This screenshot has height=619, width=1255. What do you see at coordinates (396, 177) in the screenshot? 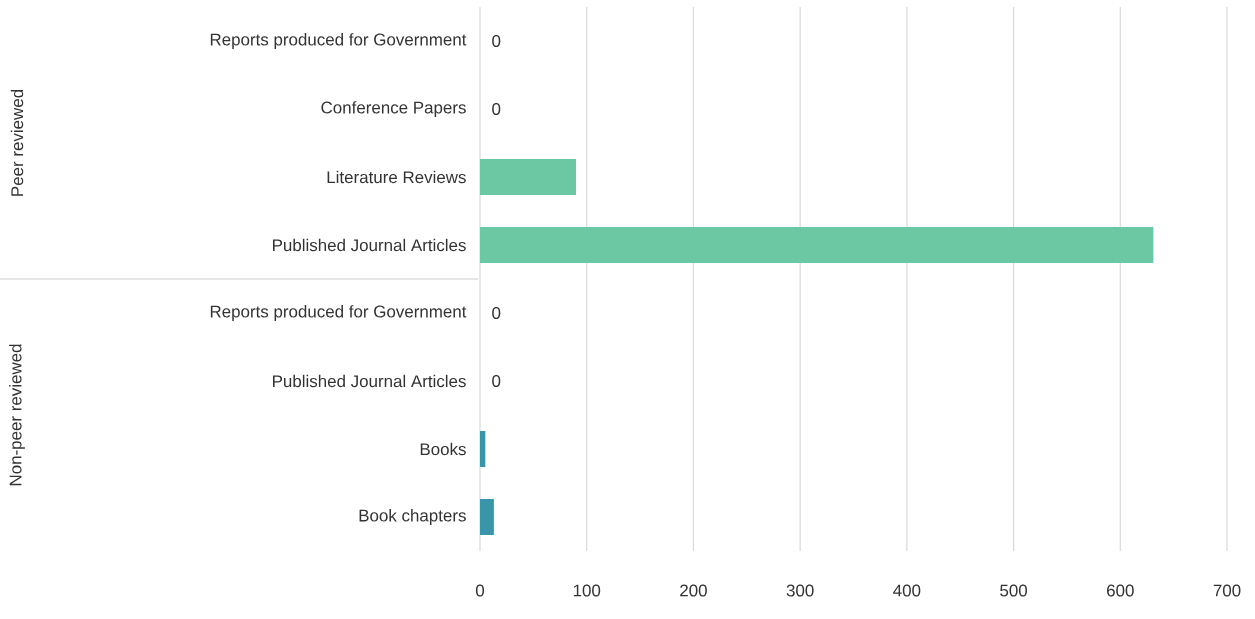
I see `y-tick-label: Literature Reviews` at bounding box center [396, 177].